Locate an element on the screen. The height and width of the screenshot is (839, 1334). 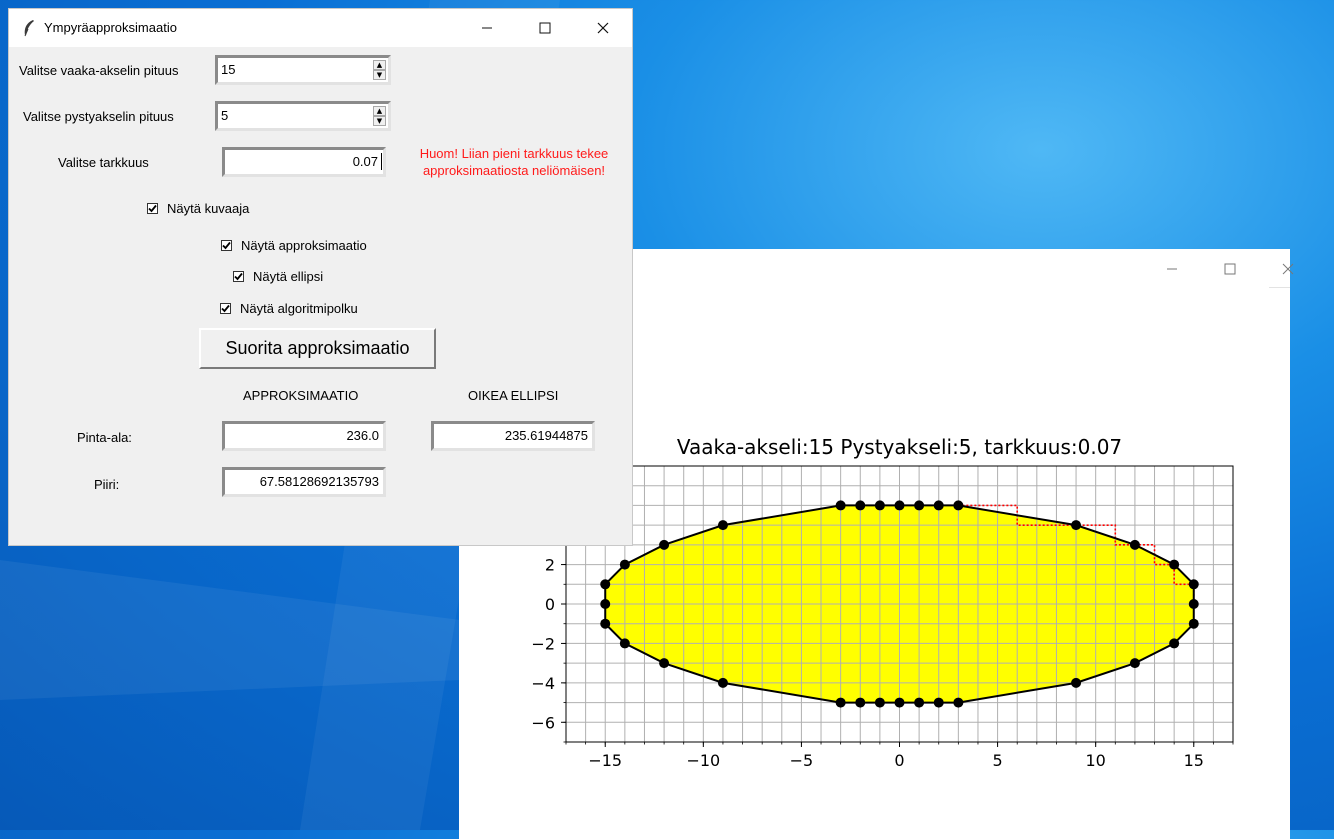
text-caret is located at coordinates (381, 161).